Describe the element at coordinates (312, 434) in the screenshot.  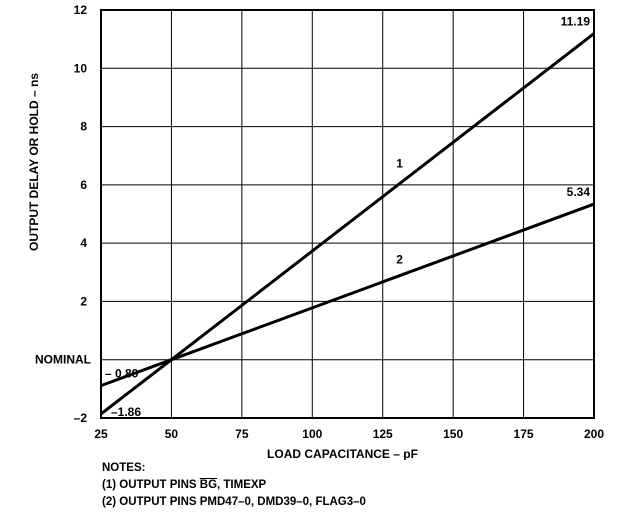
I see `x-tick-label: 100` at that location.